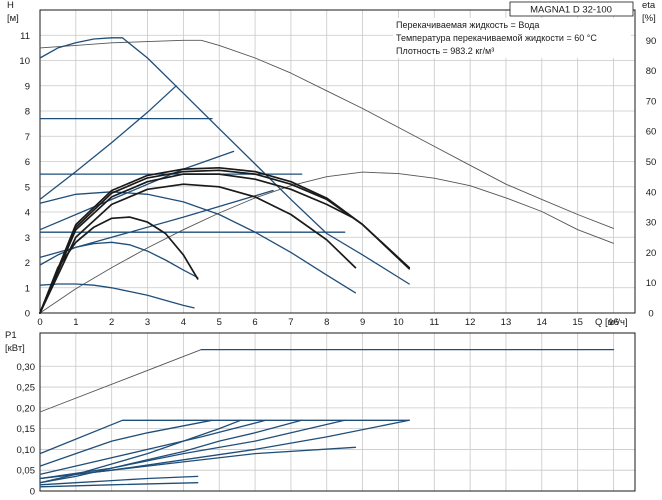 This screenshot has height=500, width=662. What do you see at coordinates (434, 322) in the screenshot?
I see `x-tick-label: 11` at bounding box center [434, 322].